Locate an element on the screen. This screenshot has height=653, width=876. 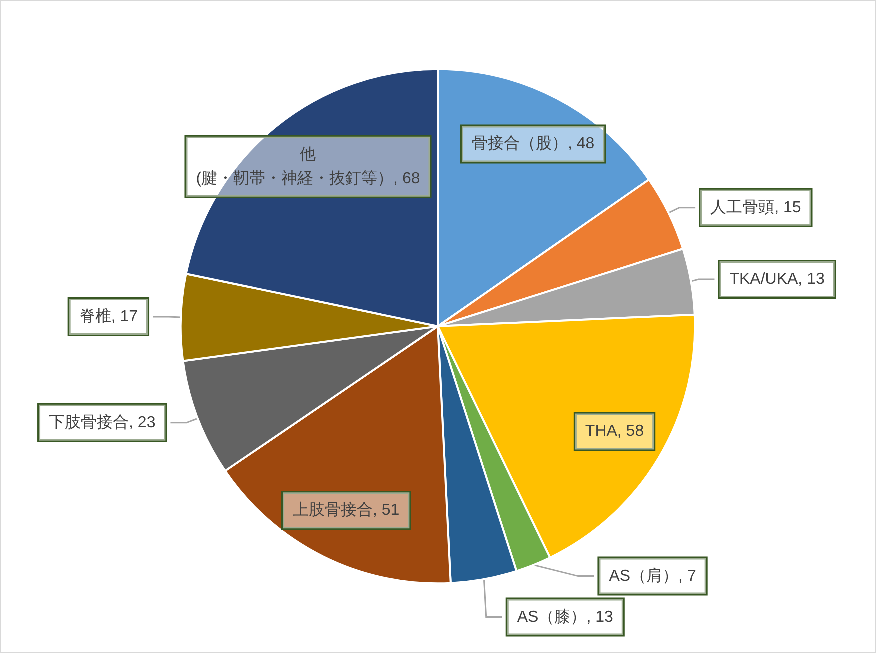
slice-label: 他 (腱・靭帯・神経・抜釘等） is located at coordinates (295, 167).